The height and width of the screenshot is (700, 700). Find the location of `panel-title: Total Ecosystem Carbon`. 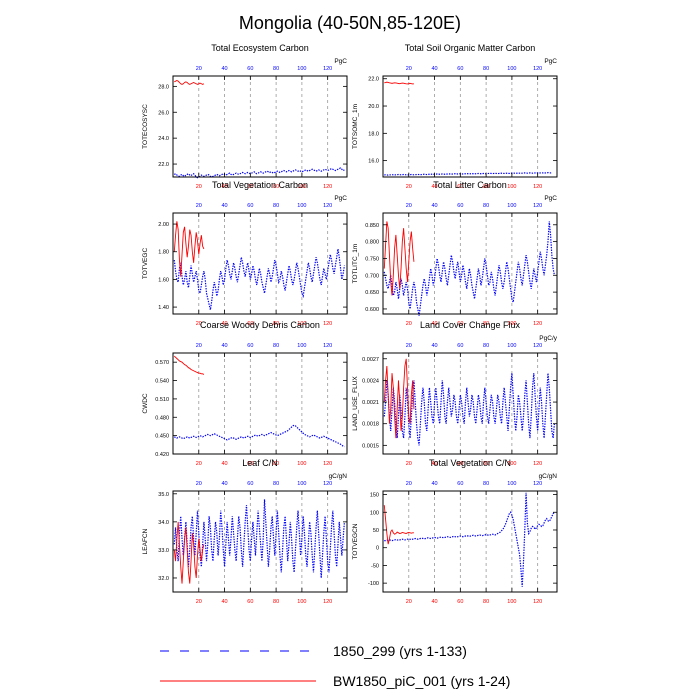

panel-title: Total Ecosystem Carbon is located at coordinates (260, 48).